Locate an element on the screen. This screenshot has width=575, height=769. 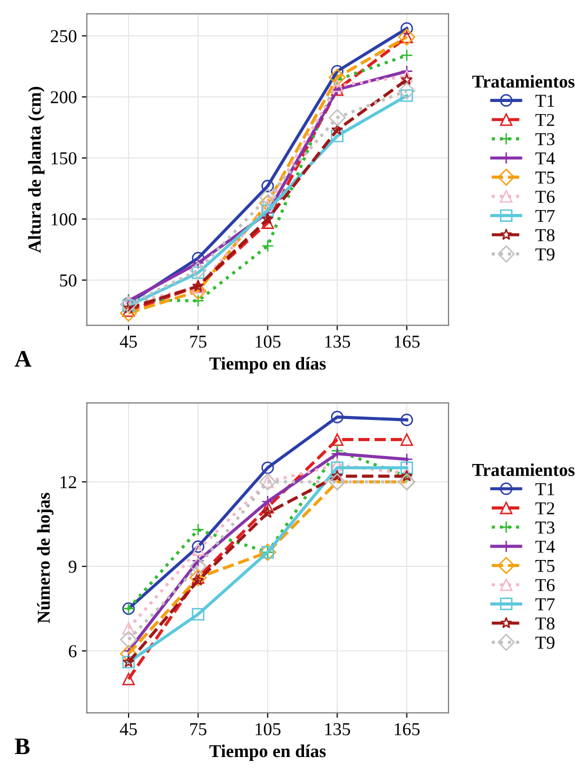
y-tick-label: 250 is located at coordinates (63, 36).